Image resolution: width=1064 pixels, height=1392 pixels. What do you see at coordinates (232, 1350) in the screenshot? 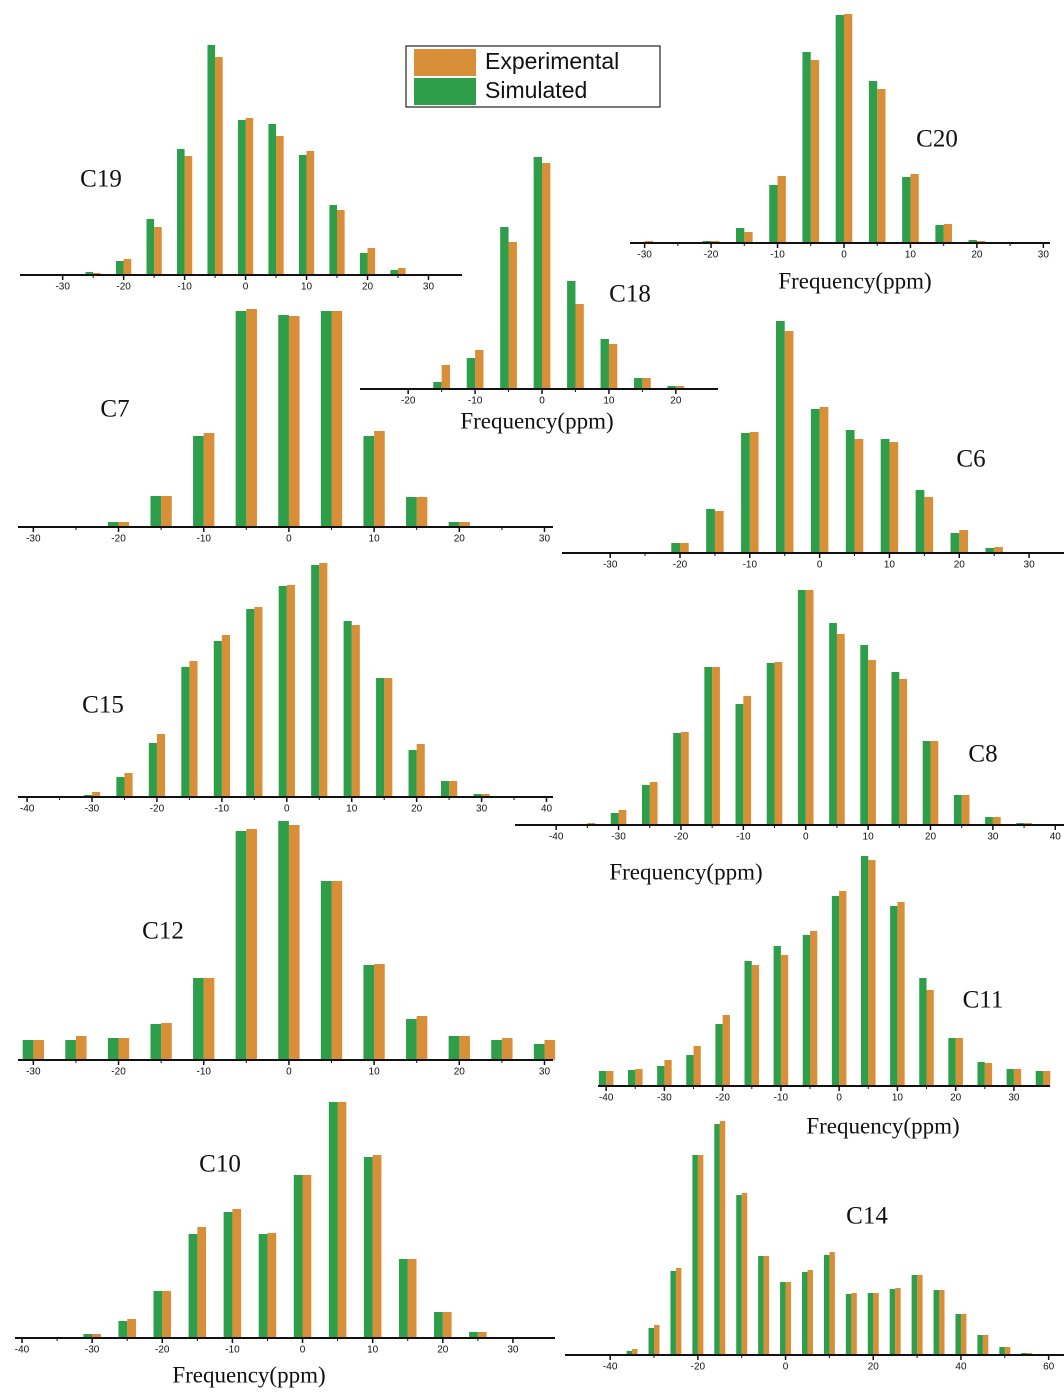
I see `x-tick-label: -10` at bounding box center [232, 1350].